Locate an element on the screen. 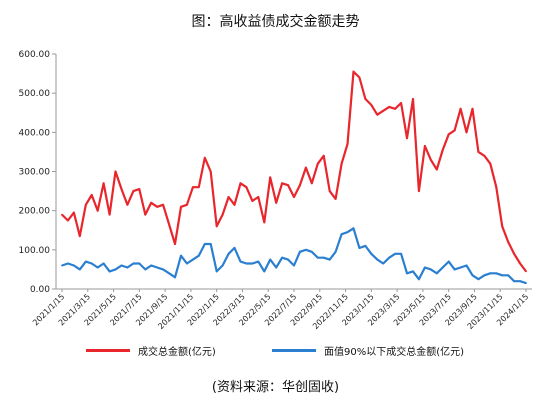  legend-item-below90: 面值90%以下成交总金额(亿元) is located at coordinates (368, 350).